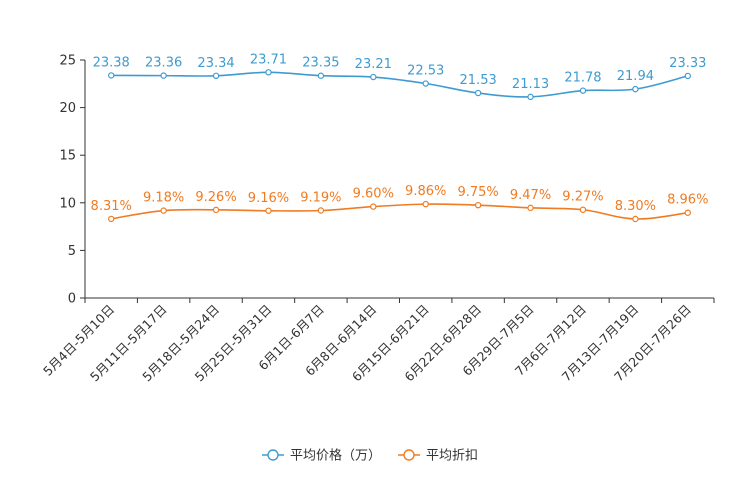  Describe the element at coordinates (335, 456) in the screenshot. I see `legend-label: 平均价格（万）` at that location.